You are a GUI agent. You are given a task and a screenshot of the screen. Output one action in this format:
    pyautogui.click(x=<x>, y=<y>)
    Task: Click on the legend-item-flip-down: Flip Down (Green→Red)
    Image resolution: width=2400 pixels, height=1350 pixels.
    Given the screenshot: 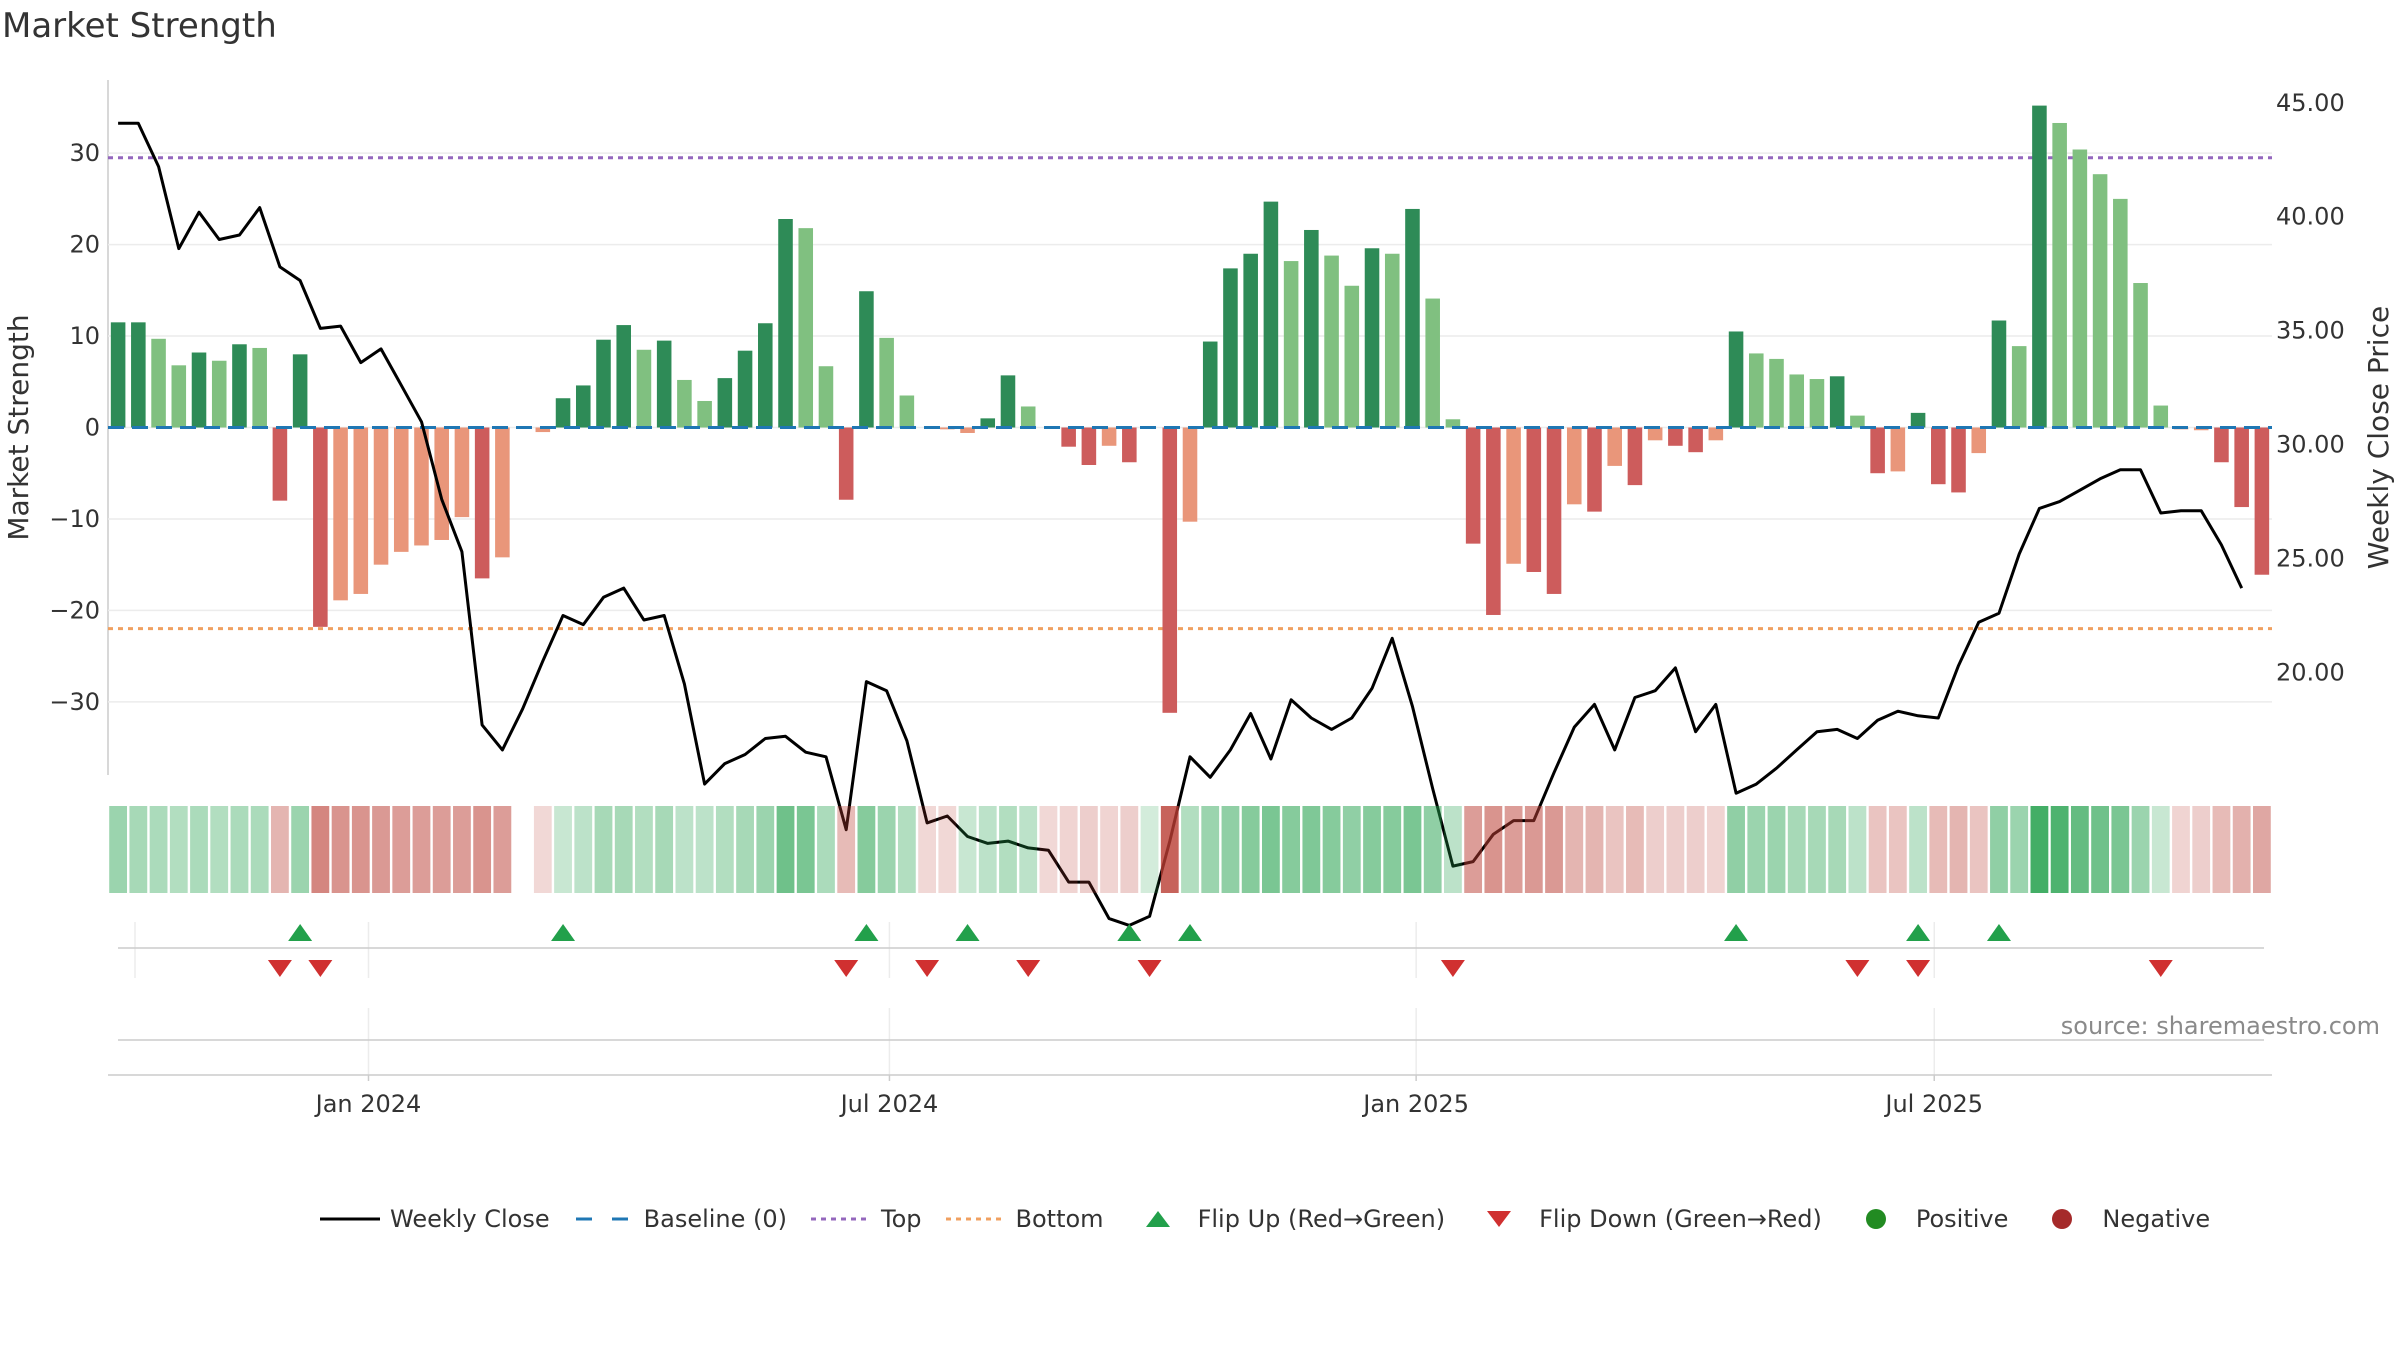 What is the action you would take?
    pyautogui.click(x=1645, y=1219)
    